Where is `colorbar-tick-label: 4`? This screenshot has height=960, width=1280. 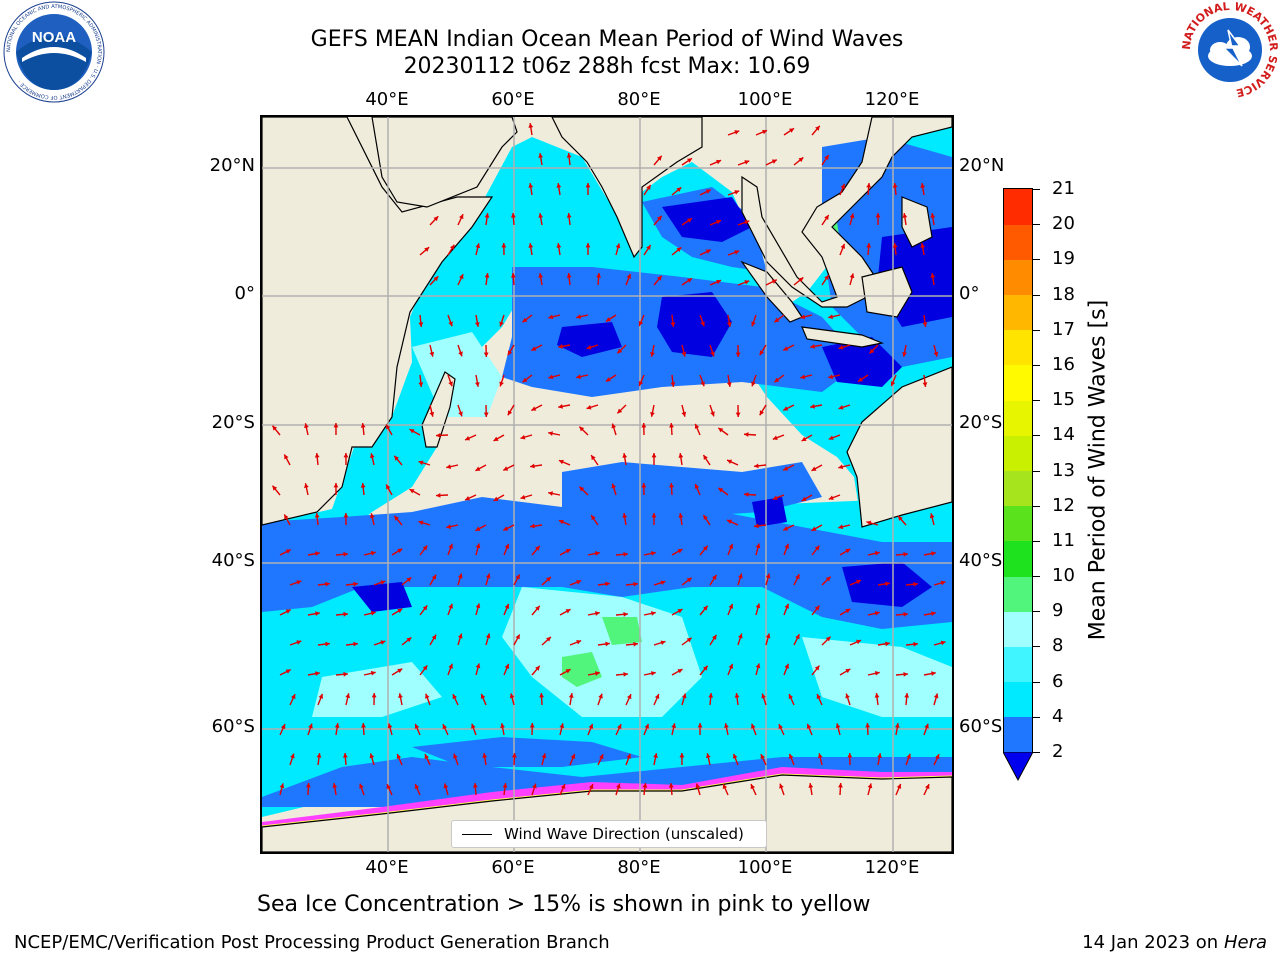
colorbar-tick-label: 4 is located at coordinates (1058, 716).